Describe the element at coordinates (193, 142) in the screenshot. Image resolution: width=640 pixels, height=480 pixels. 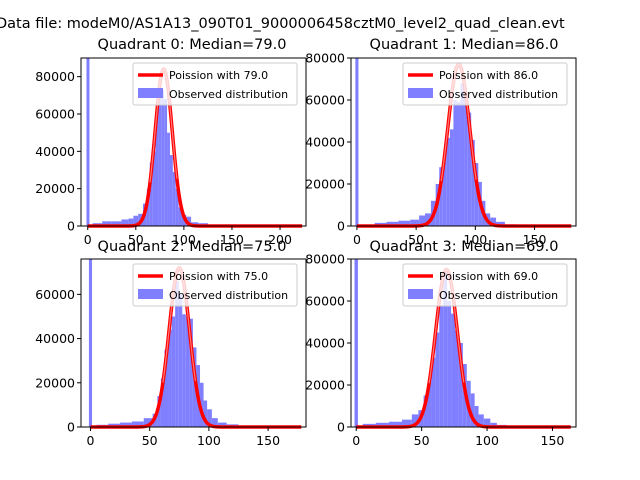
I see `axes-frame` at that location.